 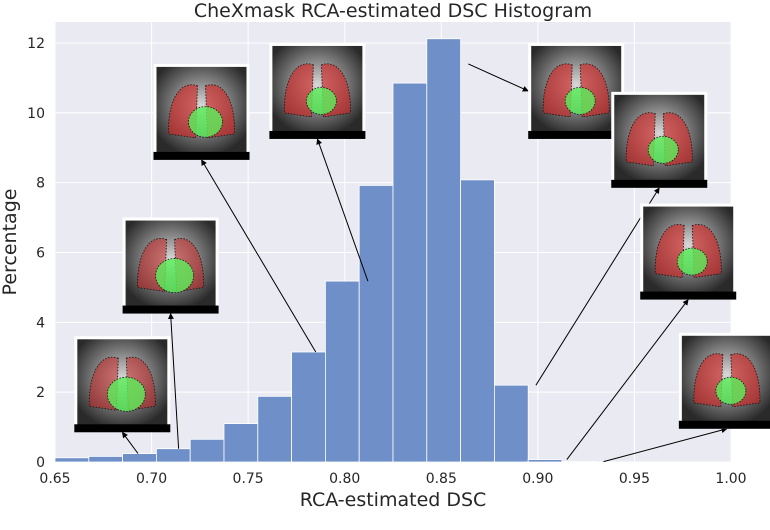 I want to click on x-tick-label: 0.90, so click(x=537, y=479).